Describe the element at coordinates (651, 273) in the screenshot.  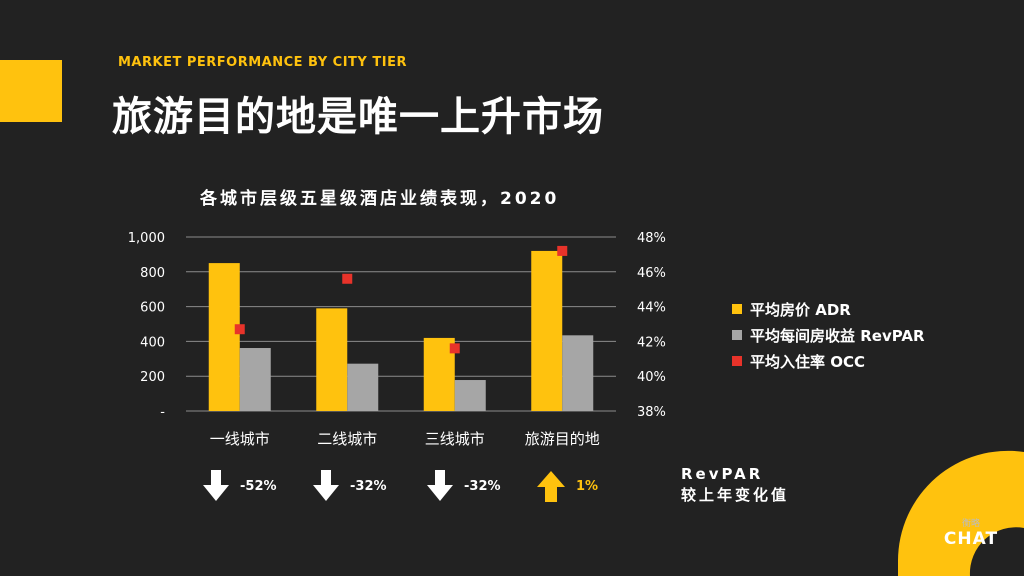
I see `right-axis-tick-label: 46%` at that location.